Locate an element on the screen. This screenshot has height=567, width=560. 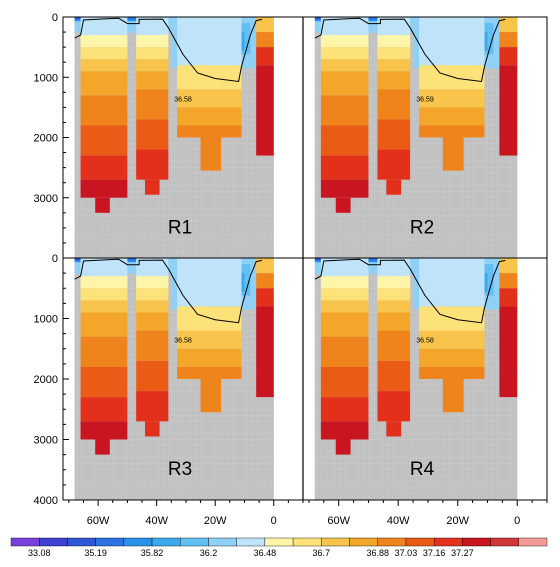
colorbar-label: 33.08 is located at coordinates (39, 553).